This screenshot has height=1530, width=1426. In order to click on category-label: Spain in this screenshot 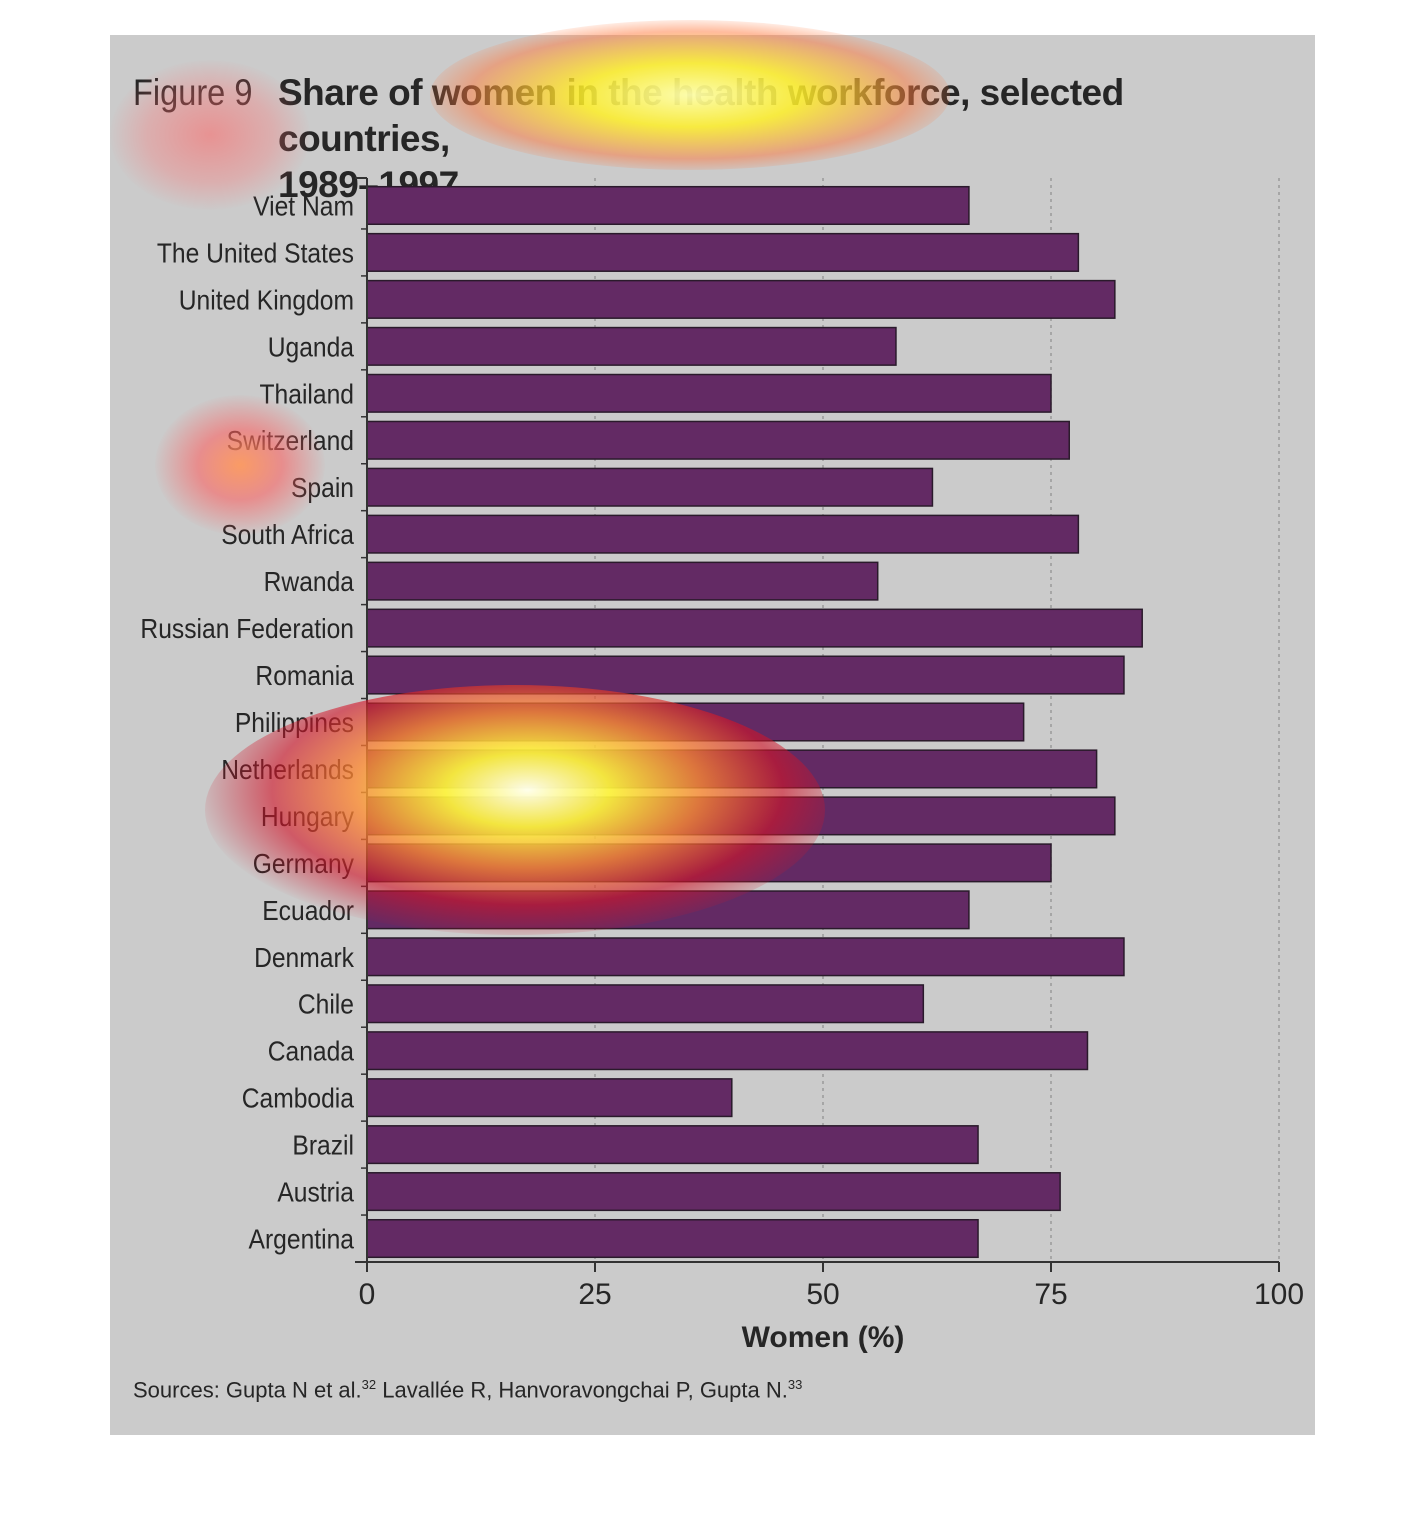, I will do `click(322, 488)`.